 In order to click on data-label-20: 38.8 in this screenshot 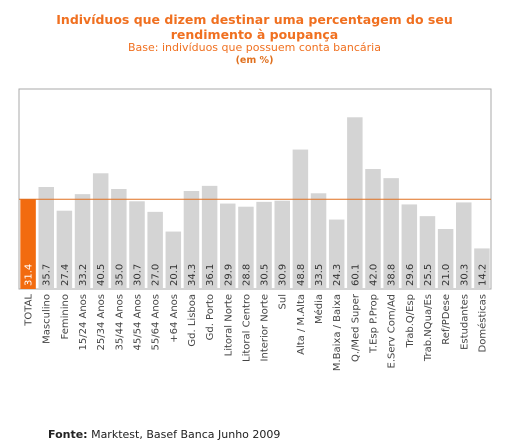, I will do `click(392, 275)`.